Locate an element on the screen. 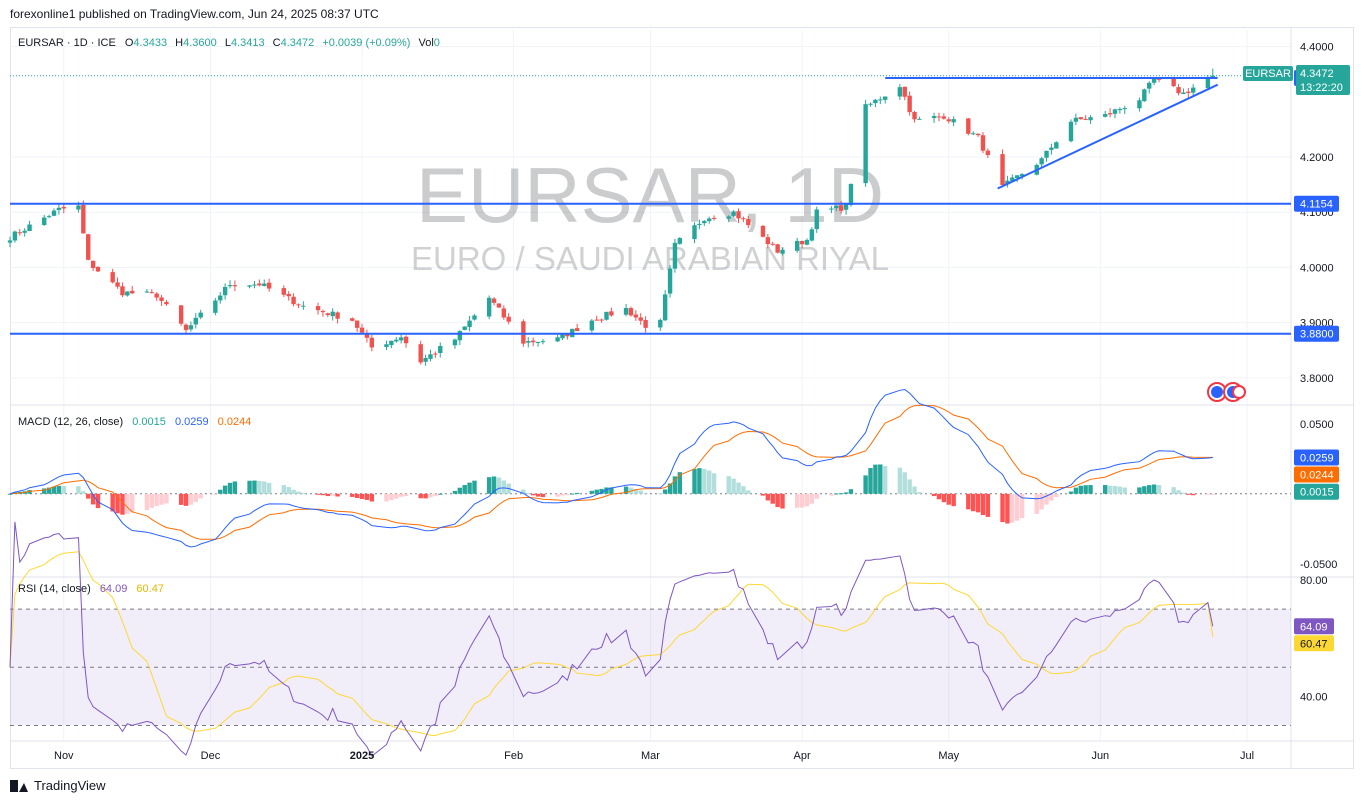 The height and width of the screenshot is (804, 1364). legend-vol-label: Vol is located at coordinates (425, 43).